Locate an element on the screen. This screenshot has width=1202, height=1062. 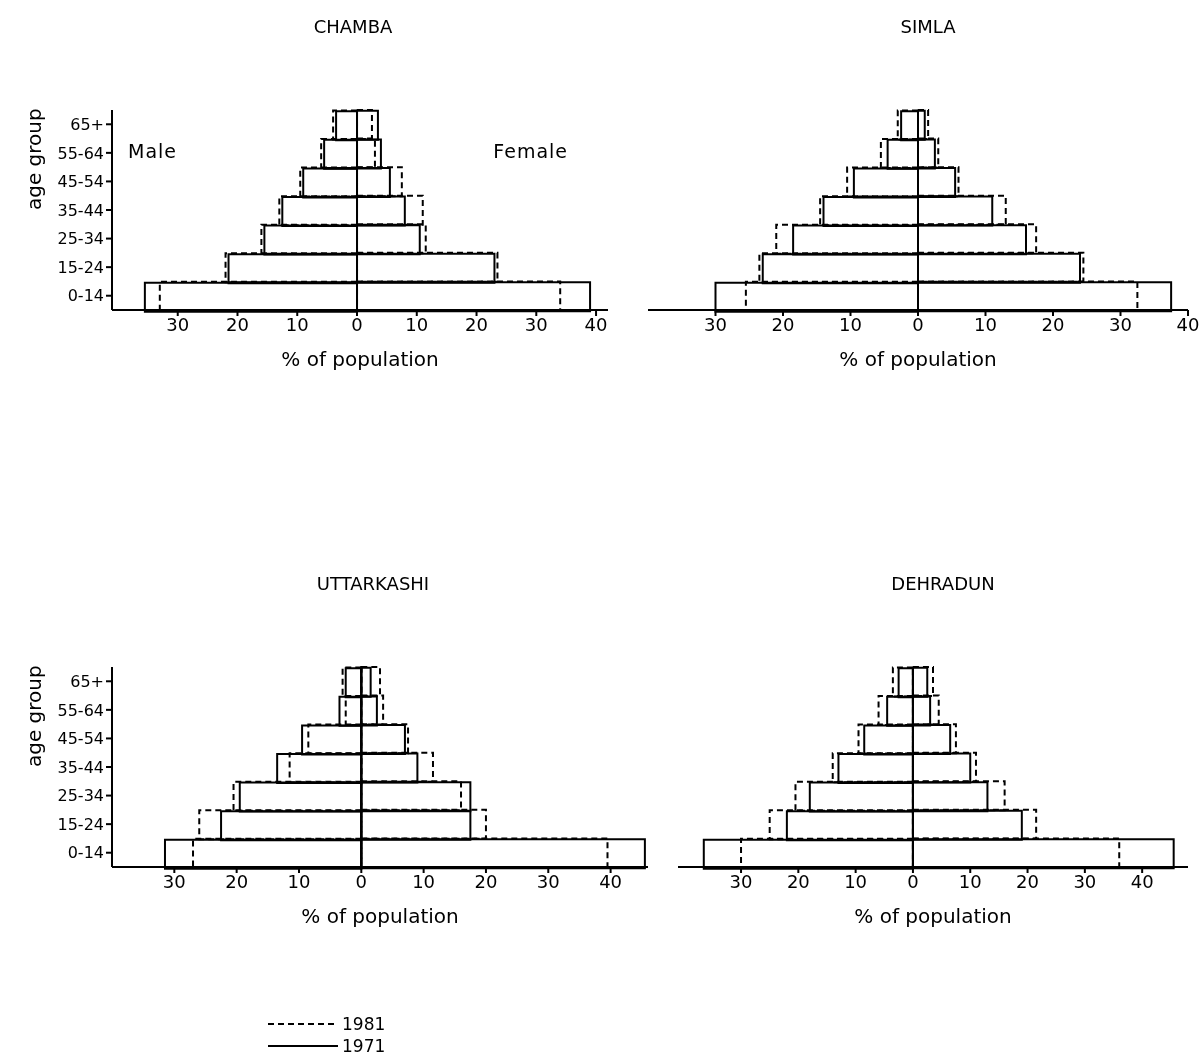
chart-title: DEHRADUN is located at coordinates (943, 584).